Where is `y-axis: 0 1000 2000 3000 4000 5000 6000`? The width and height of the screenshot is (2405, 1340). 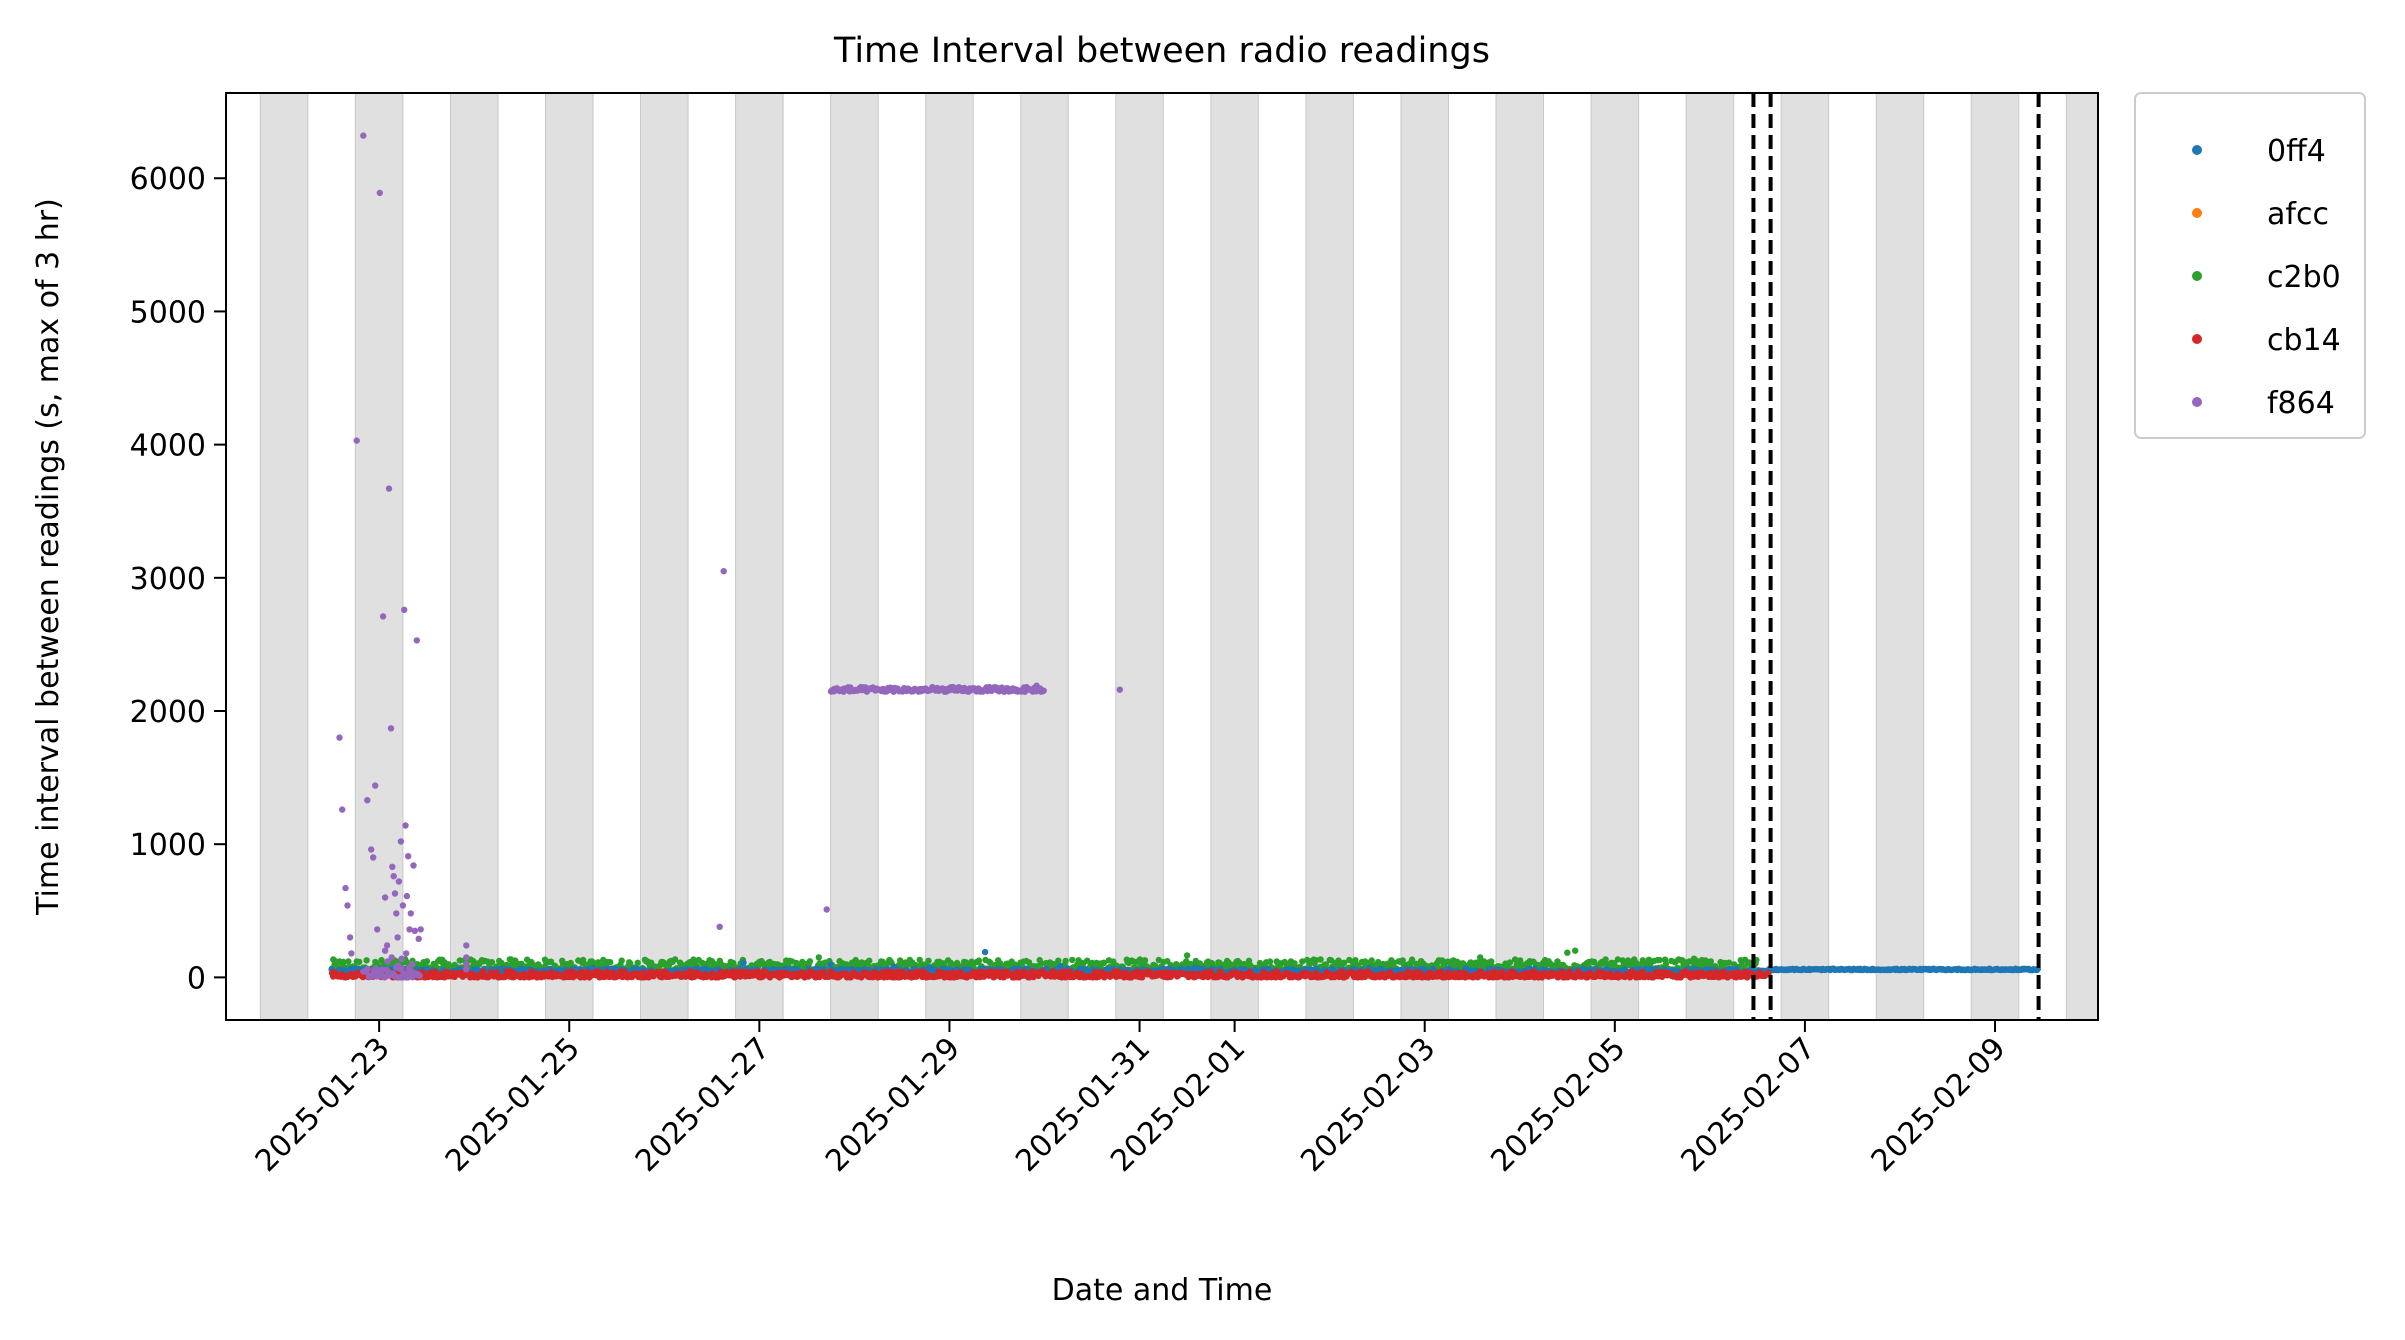 y-axis: 0 1000 2000 3000 4000 5000 6000 is located at coordinates (178, 579).